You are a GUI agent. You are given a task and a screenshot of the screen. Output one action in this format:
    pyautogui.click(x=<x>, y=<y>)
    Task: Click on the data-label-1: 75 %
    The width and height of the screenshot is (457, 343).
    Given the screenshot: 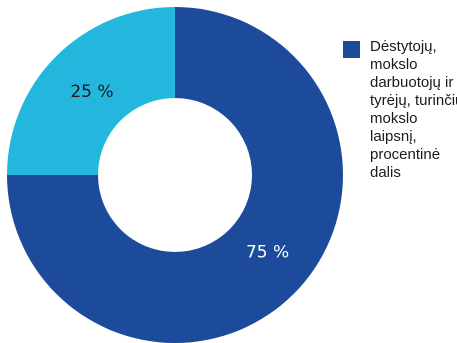 What is the action you would take?
    pyautogui.click(x=267, y=253)
    